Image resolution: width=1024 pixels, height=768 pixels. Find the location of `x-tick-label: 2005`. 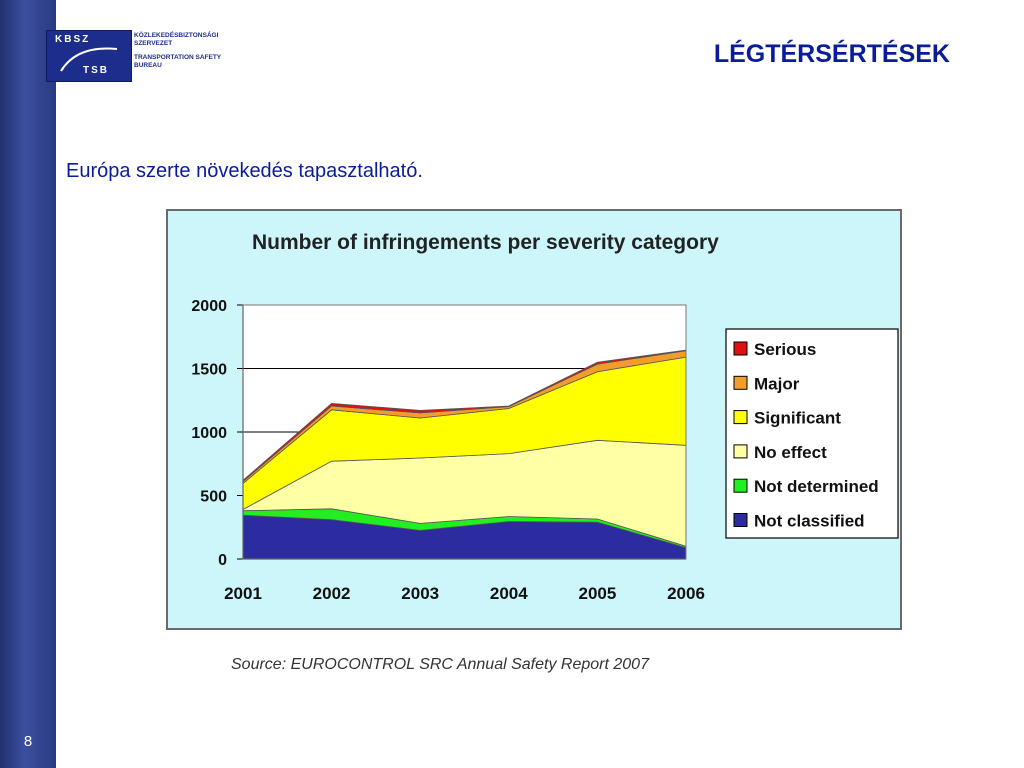

x-tick-label: 2005 is located at coordinates (597, 593).